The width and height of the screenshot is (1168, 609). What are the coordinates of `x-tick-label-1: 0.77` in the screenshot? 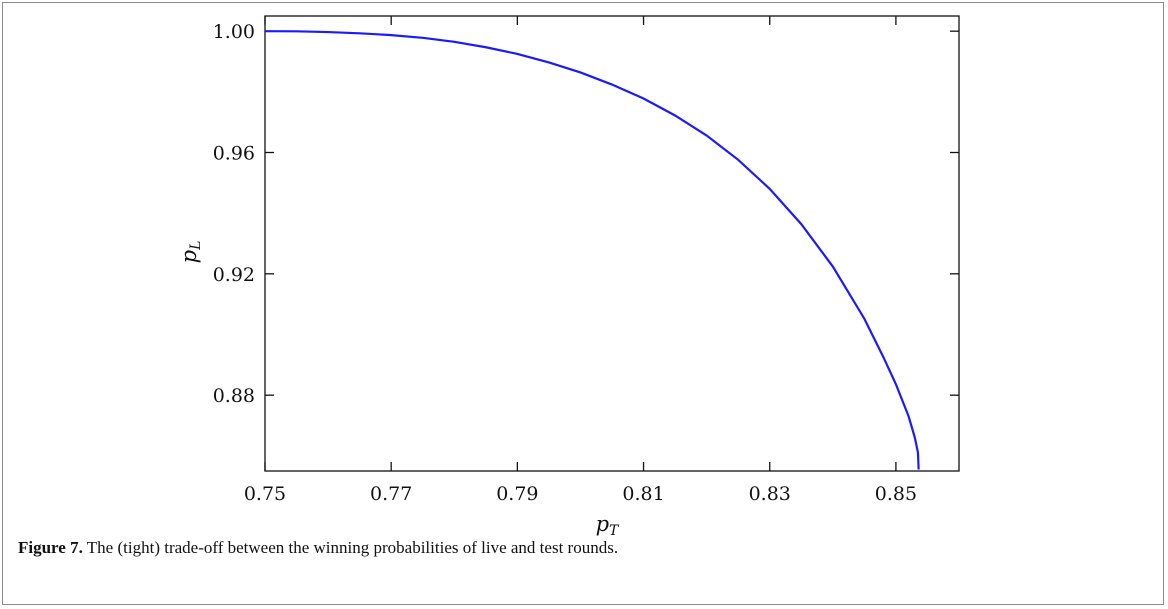 It's located at (391, 494).